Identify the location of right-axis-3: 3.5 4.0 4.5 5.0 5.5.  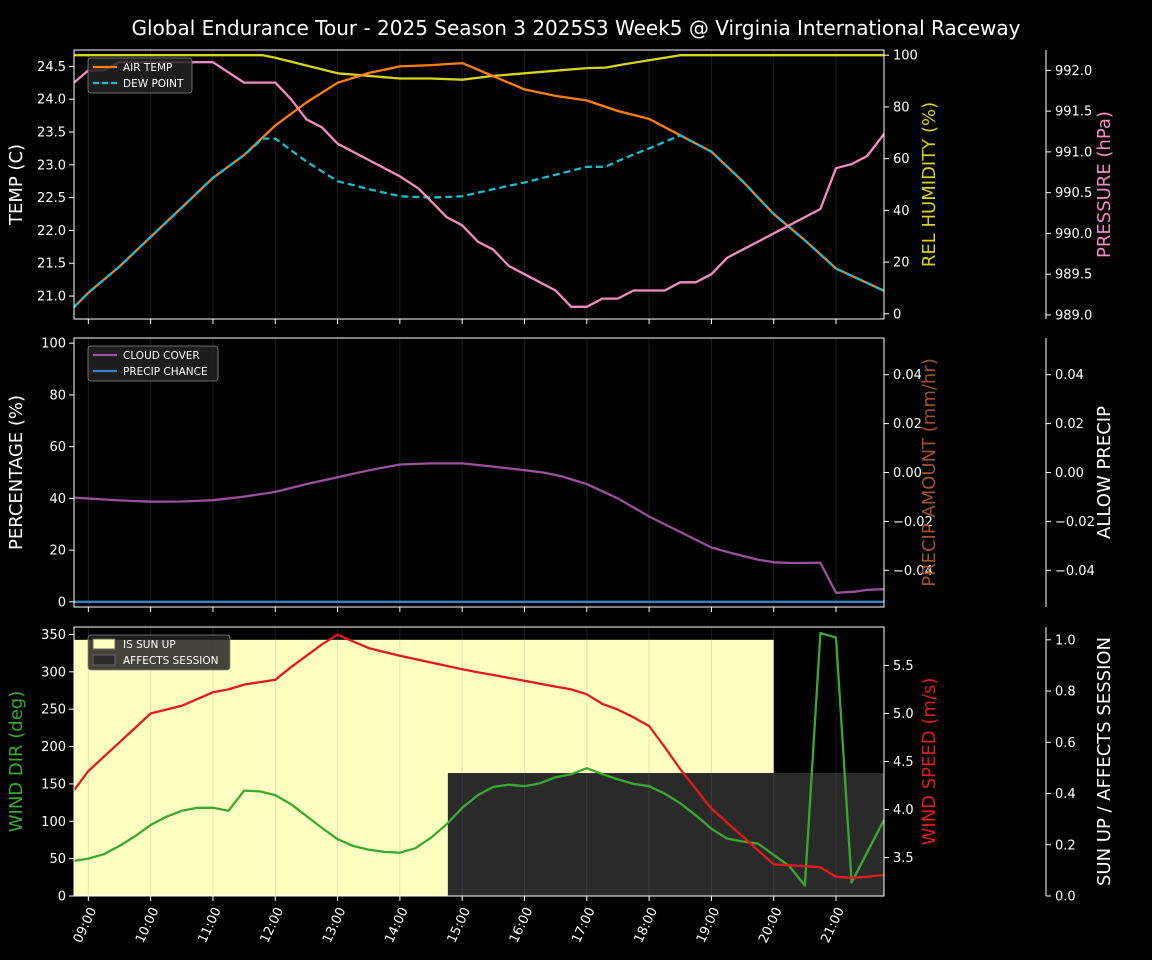
(898, 761).